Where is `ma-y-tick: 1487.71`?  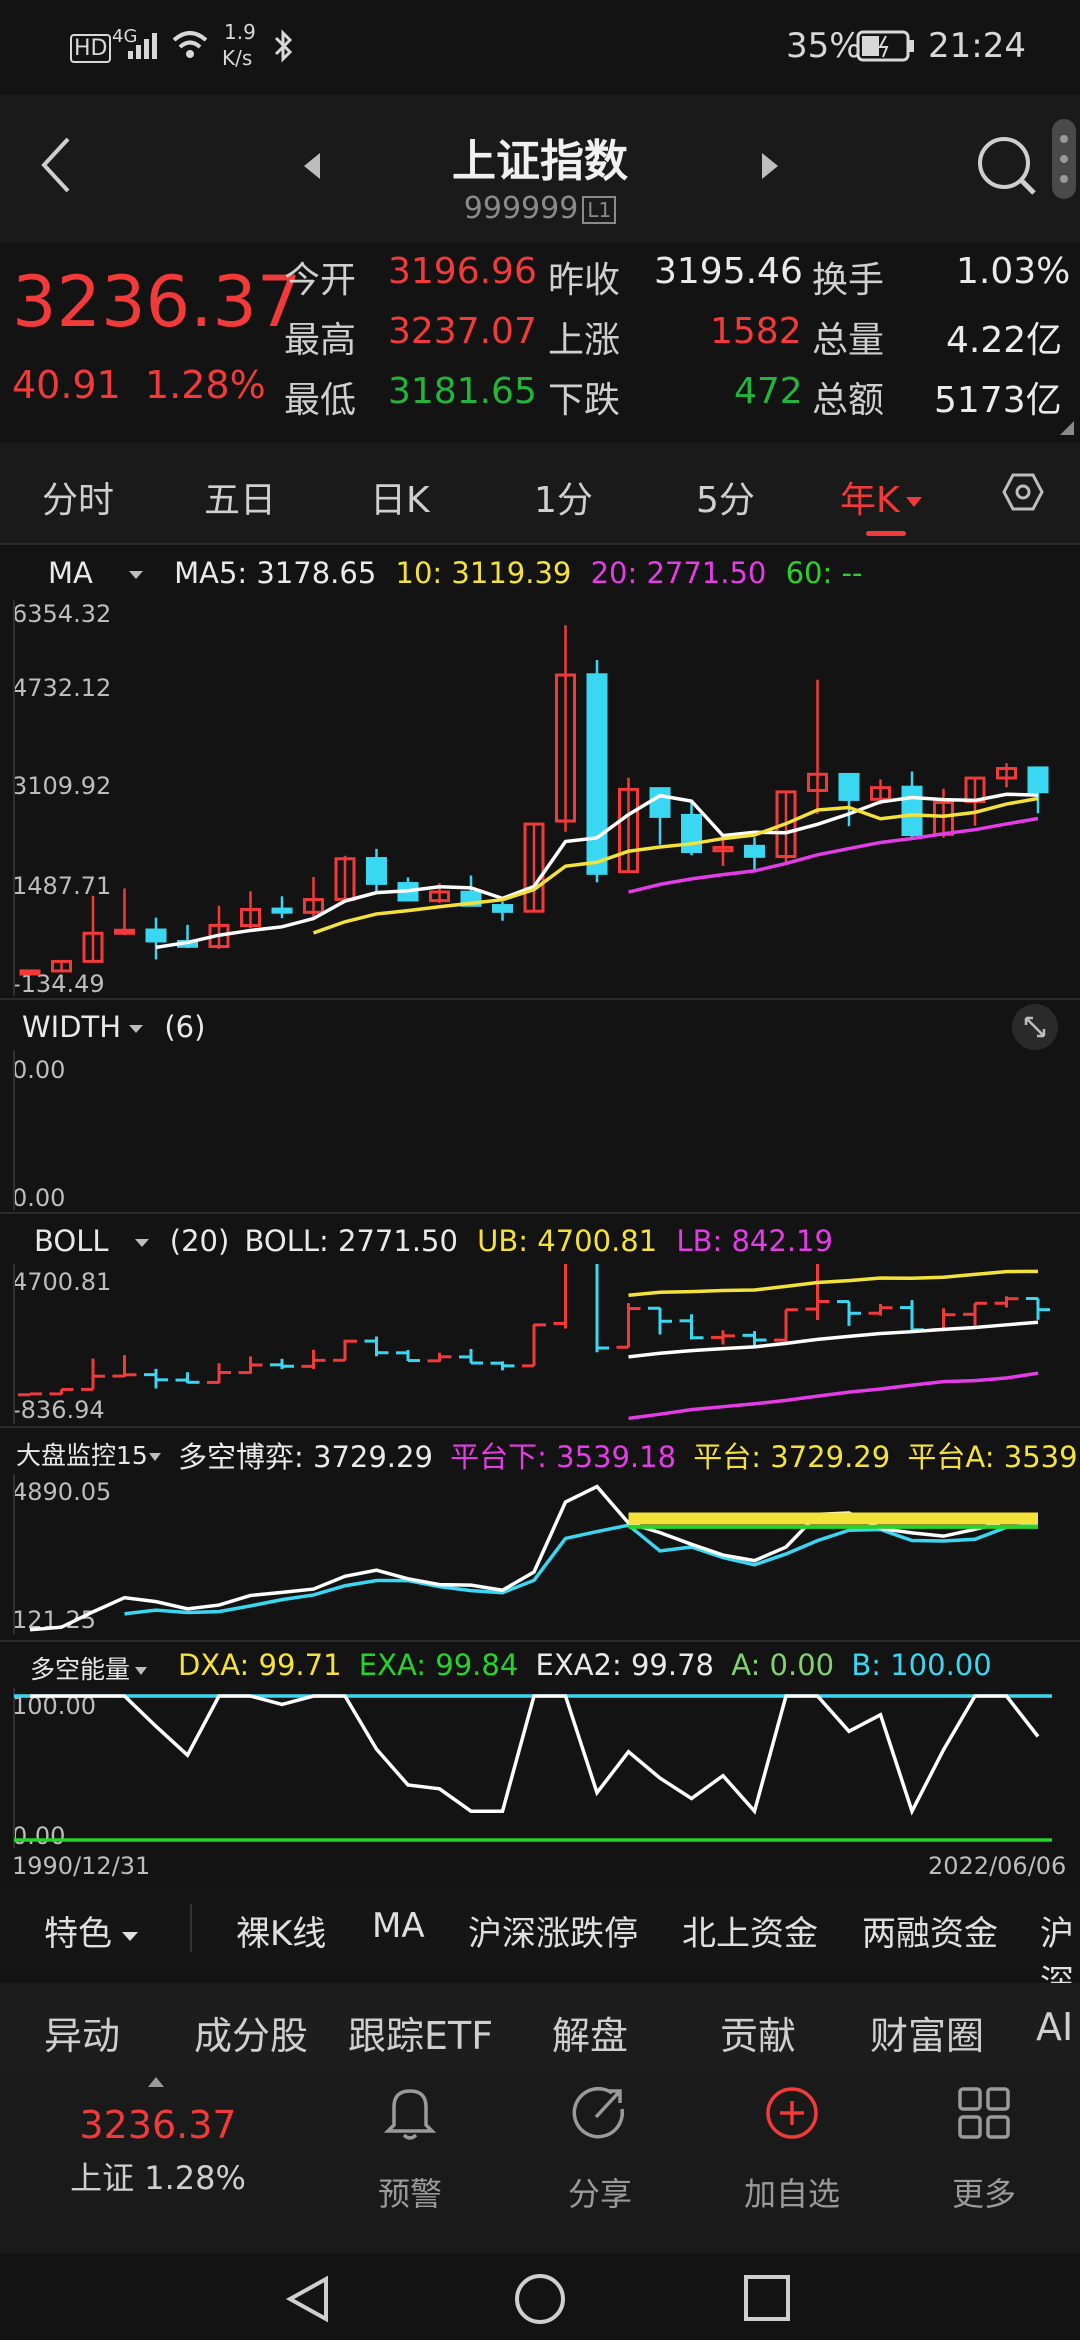
ma-y-tick: 1487.71 is located at coordinates (62, 886).